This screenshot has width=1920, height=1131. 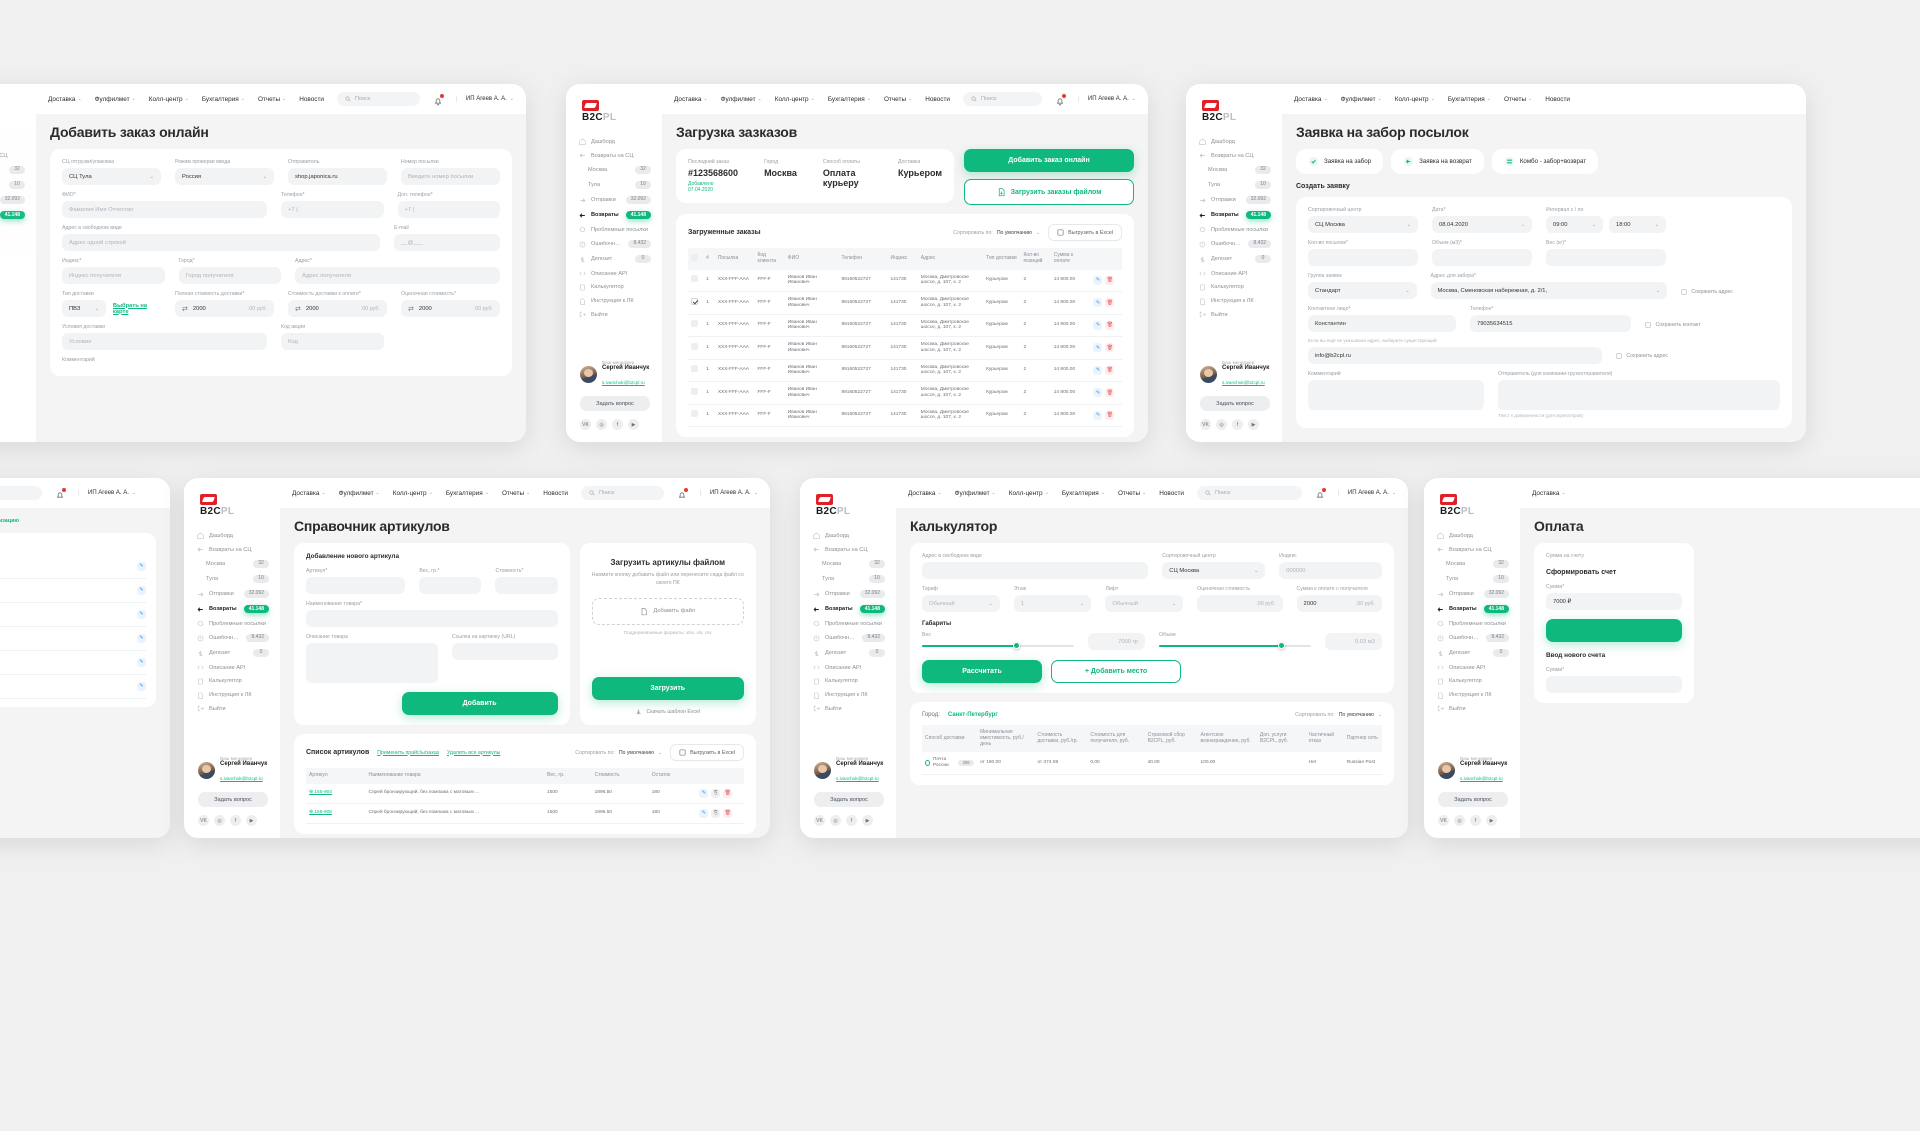 What do you see at coordinates (1518, 99) in the screenshot?
I see `menu-item-reports: Отчеты ⌄` at bounding box center [1518, 99].